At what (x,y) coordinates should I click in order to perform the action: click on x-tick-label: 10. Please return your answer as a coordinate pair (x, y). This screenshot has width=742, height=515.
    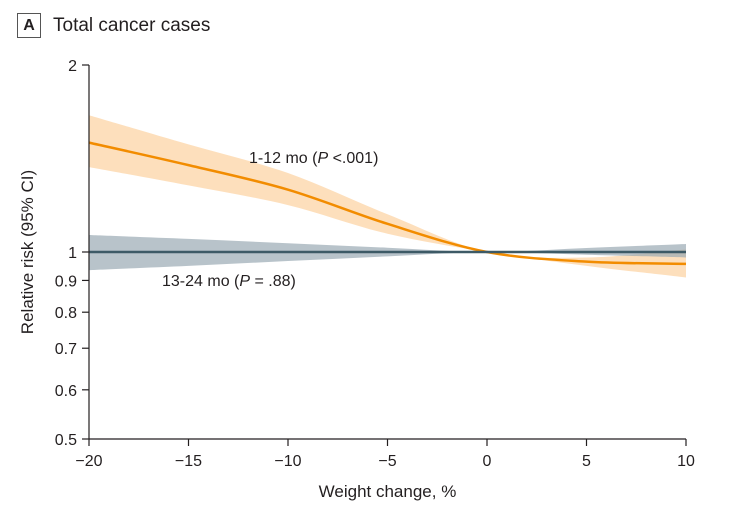
    Looking at the image, I should click on (686, 461).